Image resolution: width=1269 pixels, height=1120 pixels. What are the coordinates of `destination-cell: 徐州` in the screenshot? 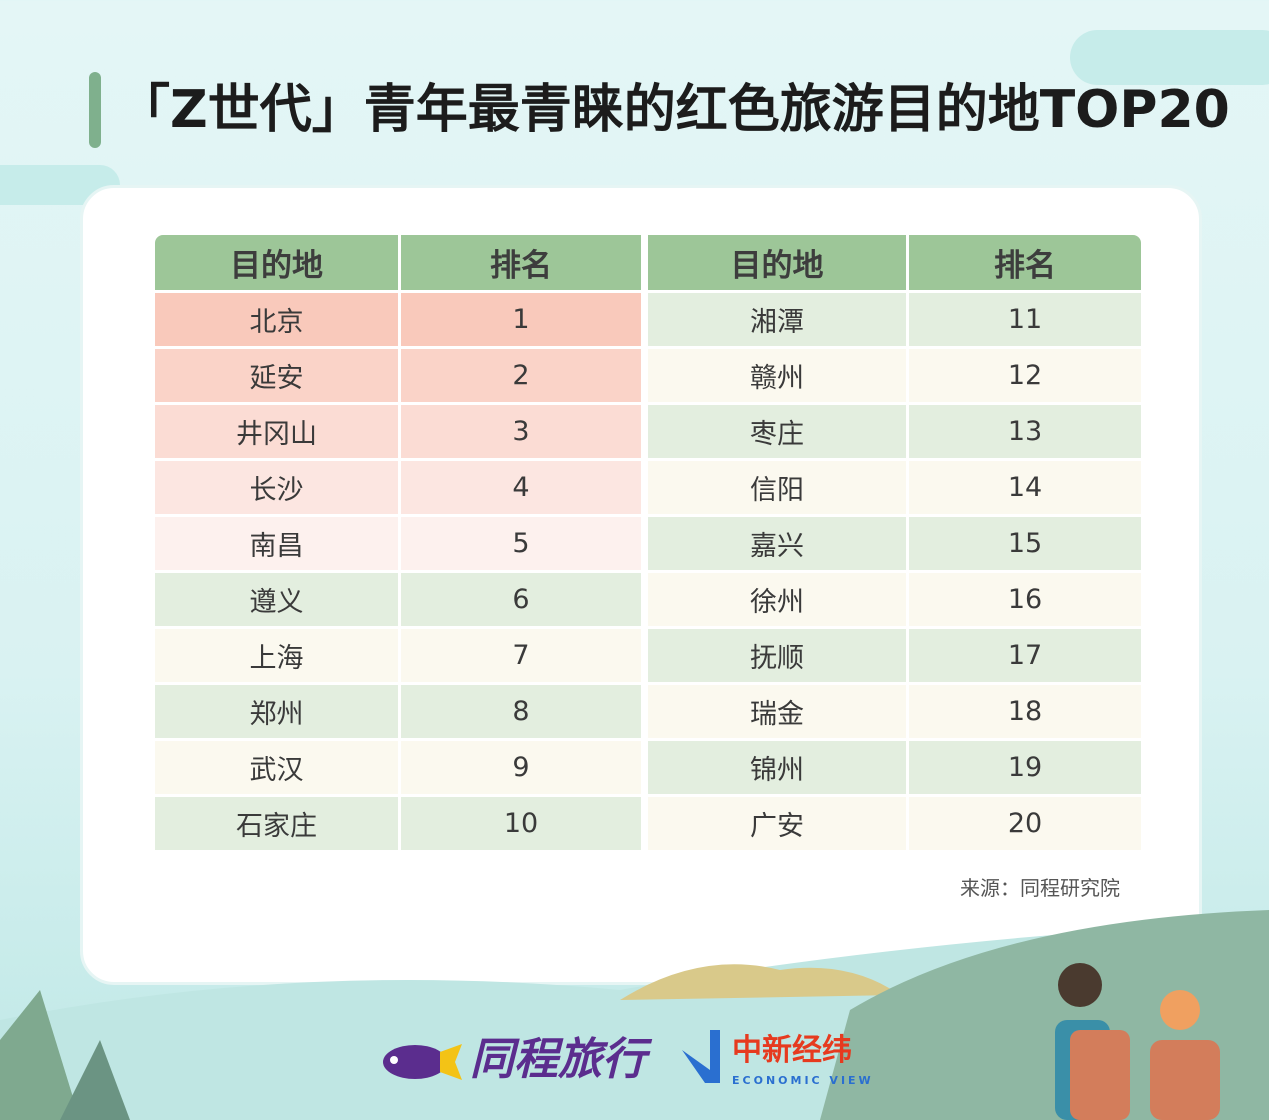 It's located at (777, 599).